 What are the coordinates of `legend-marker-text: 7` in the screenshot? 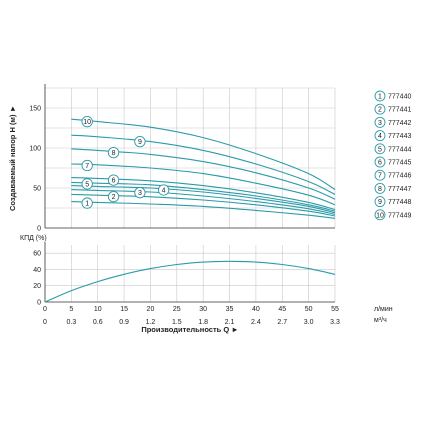 It's located at (380, 176).